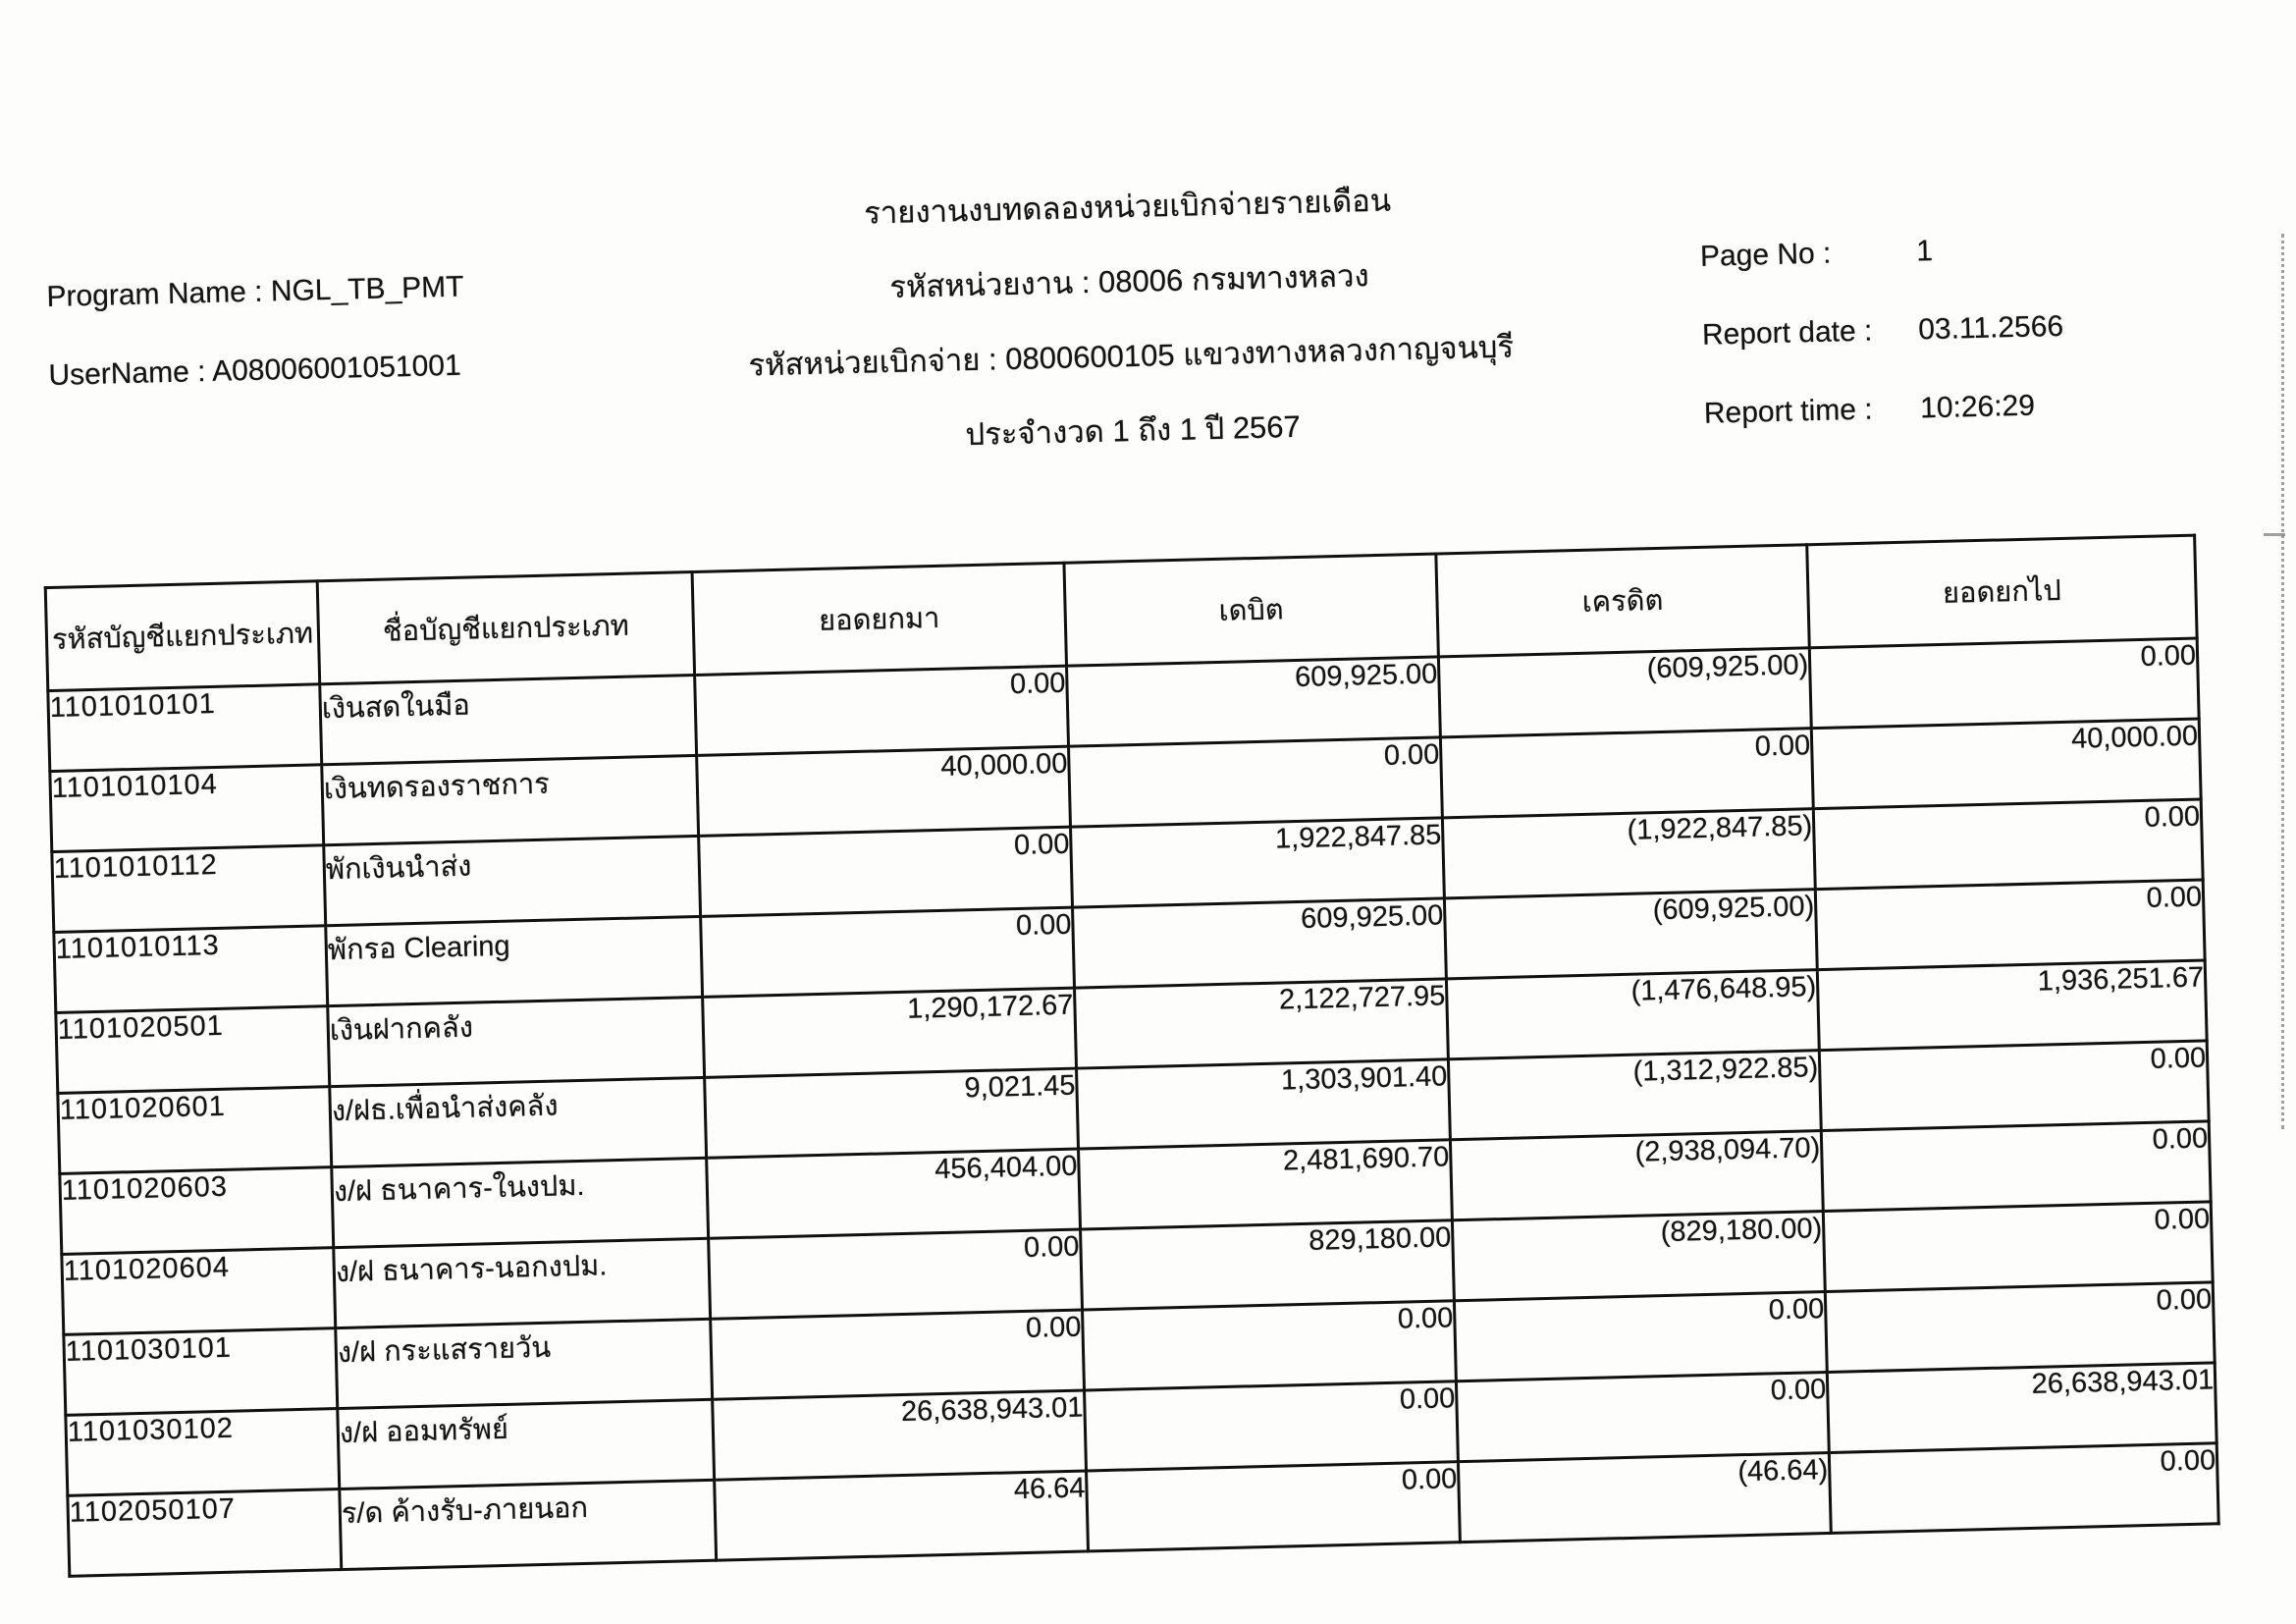 The image size is (2296, 1624). Describe the element at coordinates (194, 1130) in the screenshot. I see `account-code-cell: 1101020601` at that location.